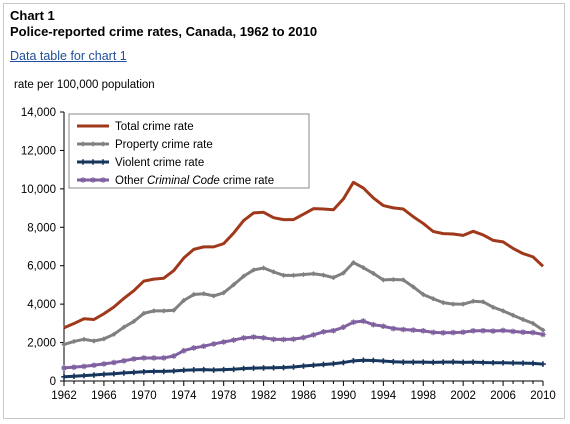 This screenshot has height=424, width=570. I want to click on x-tick-label: 1962, so click(64, 396).